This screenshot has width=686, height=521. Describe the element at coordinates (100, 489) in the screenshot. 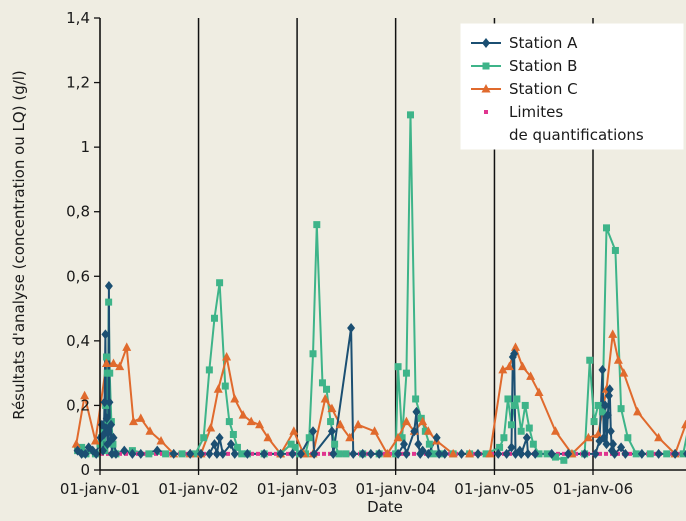

I see `x-tick-label: 01-janv-01` at that location.